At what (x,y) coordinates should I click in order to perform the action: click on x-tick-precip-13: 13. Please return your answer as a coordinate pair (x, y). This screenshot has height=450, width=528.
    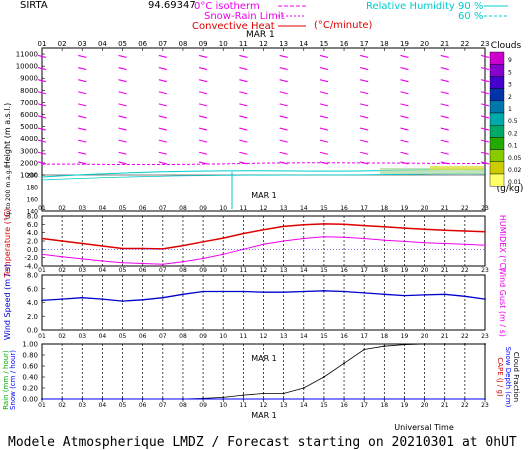
    Looking at the image, I should click on (284, 405).